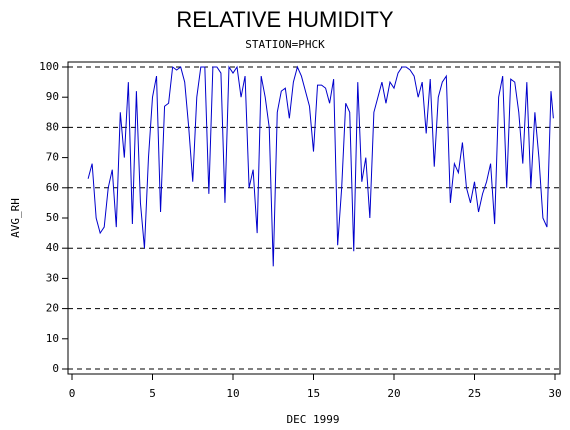 This screenshot has width=570, height=430. Describe the element at coordinates (52, 308) in the screenshot. I see `y-tick-label: 20` at that location.